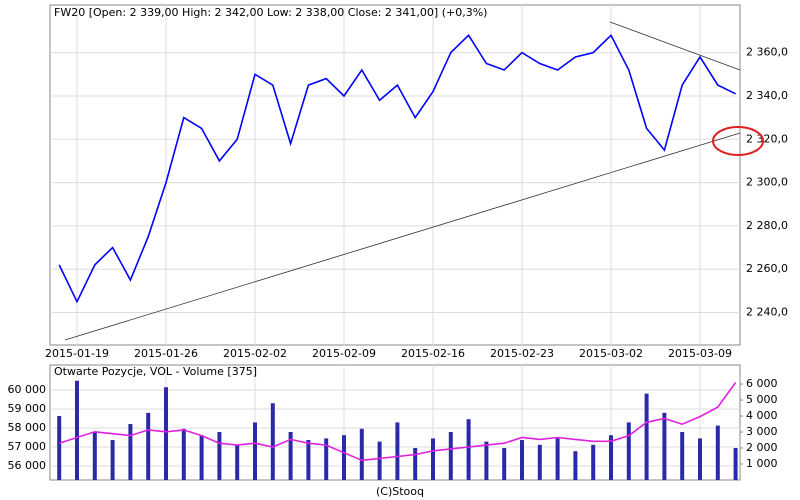  Describe the element at coordinates (767, 182) in the screenshot. I see `y-tick-label: 2 300,0` at that location.